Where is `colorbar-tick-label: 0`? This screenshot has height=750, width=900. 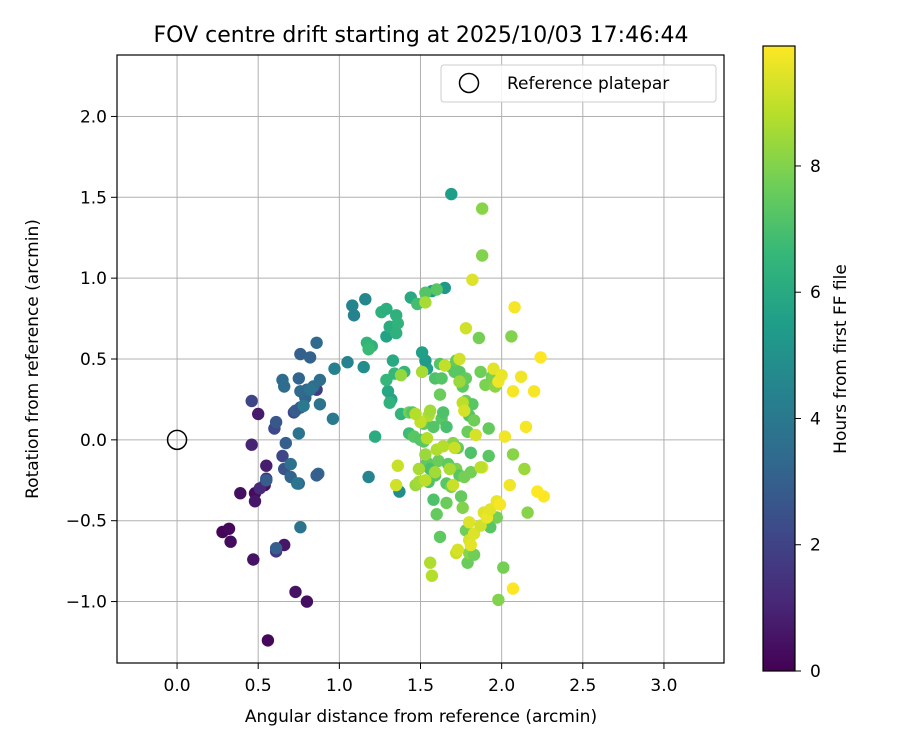 colorbar-tick-label: 0 is located at coordinates (815, 672).